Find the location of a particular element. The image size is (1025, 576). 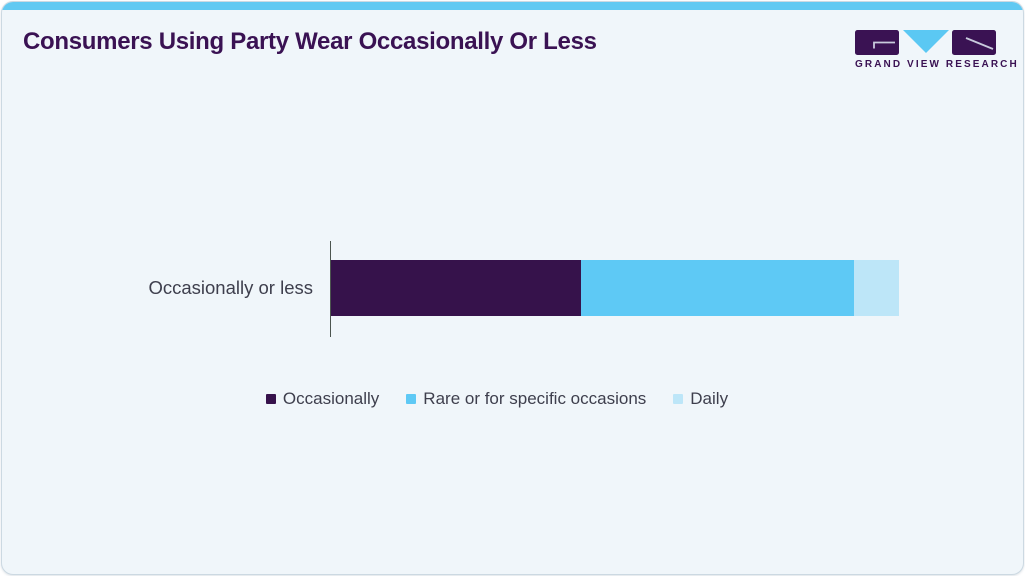

bar-segment-rare-or-for-specific-occasions is located at coordinates (717, 288).